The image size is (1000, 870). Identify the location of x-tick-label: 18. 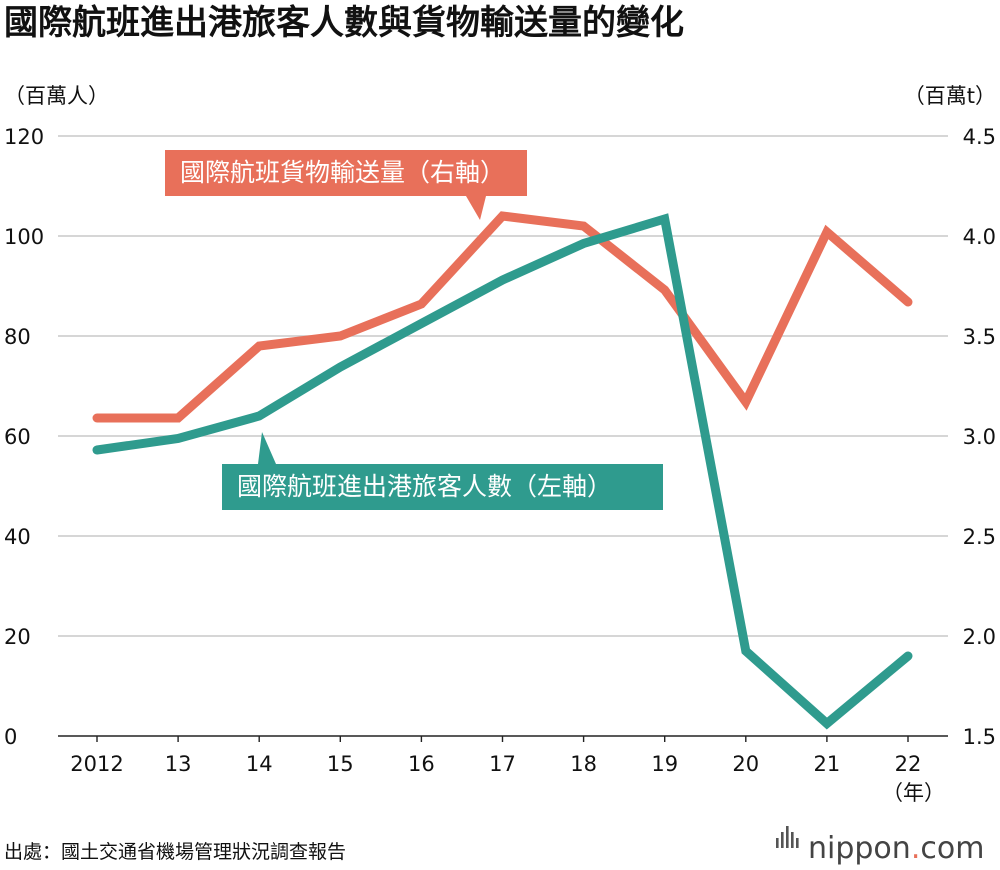
(583, 764).